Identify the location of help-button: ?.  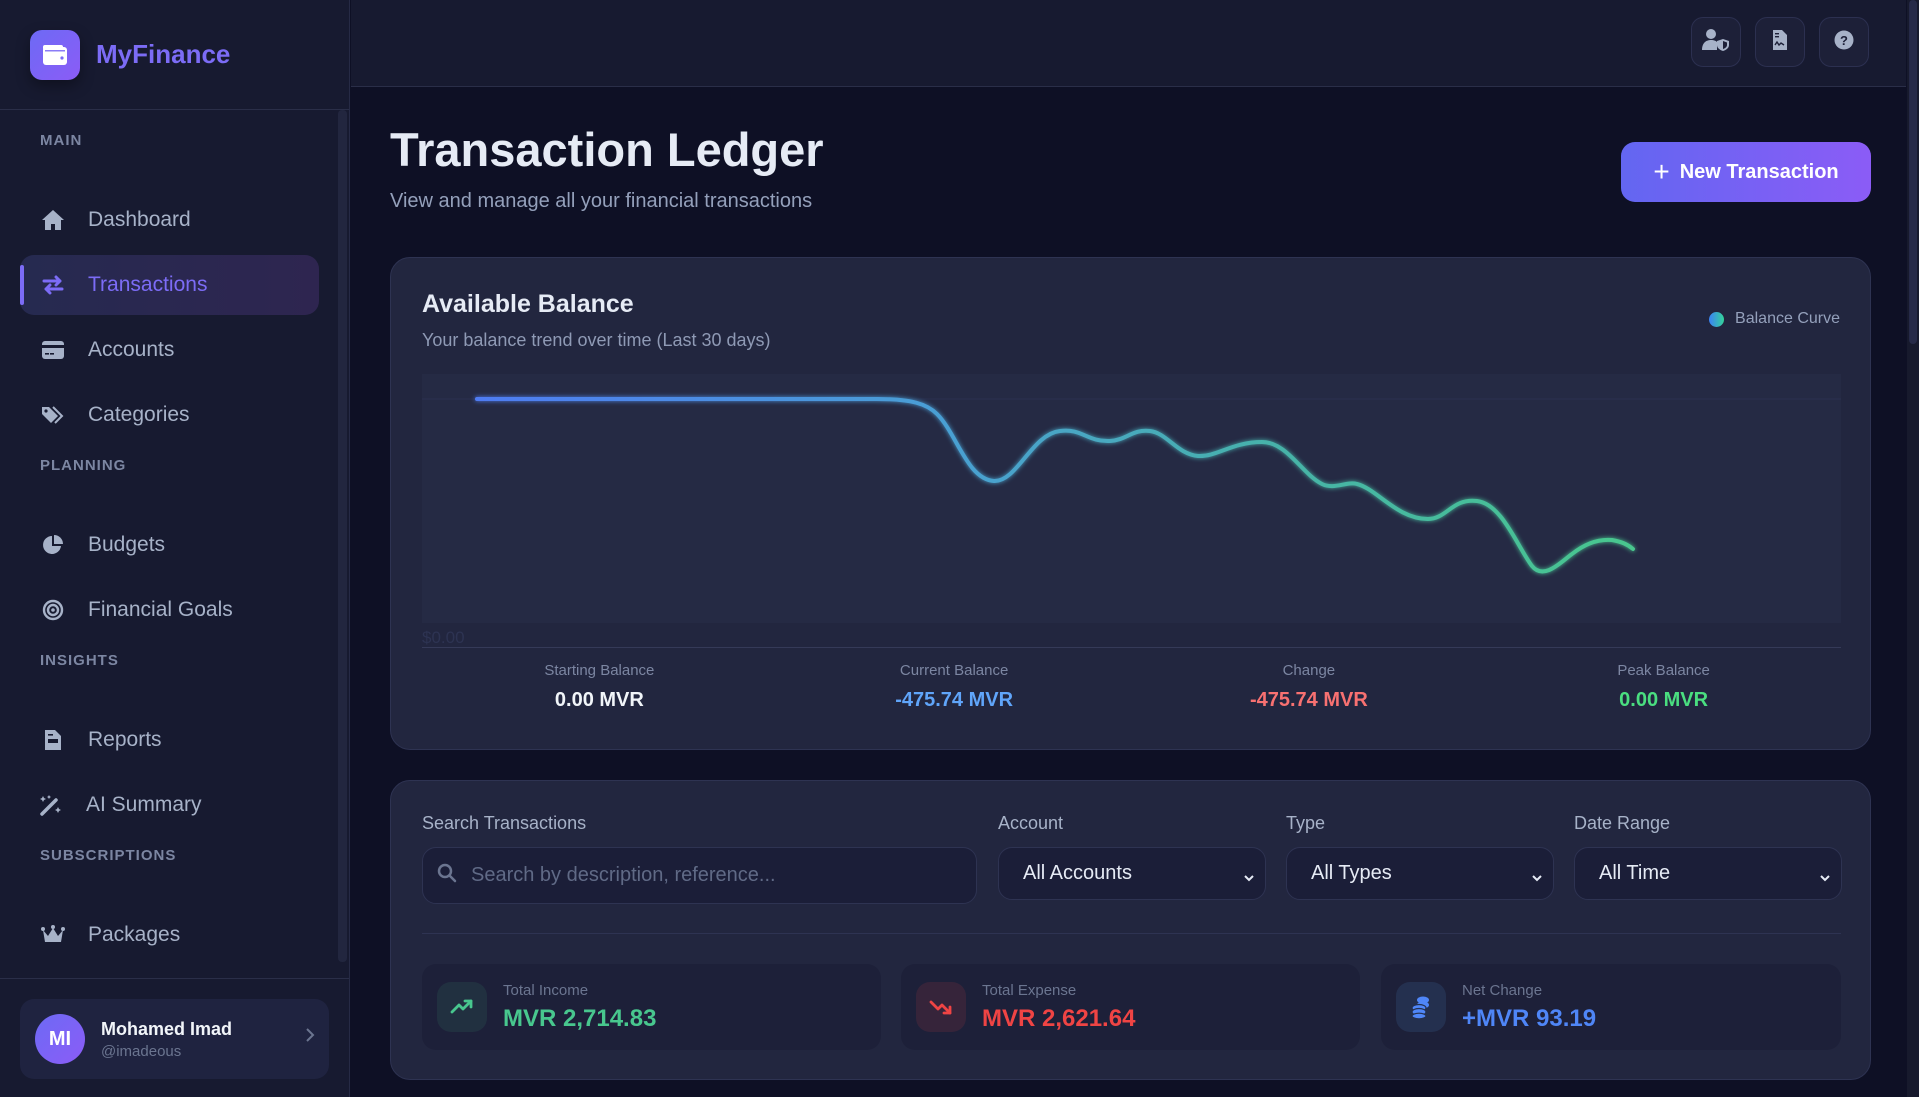
(1844, 42).